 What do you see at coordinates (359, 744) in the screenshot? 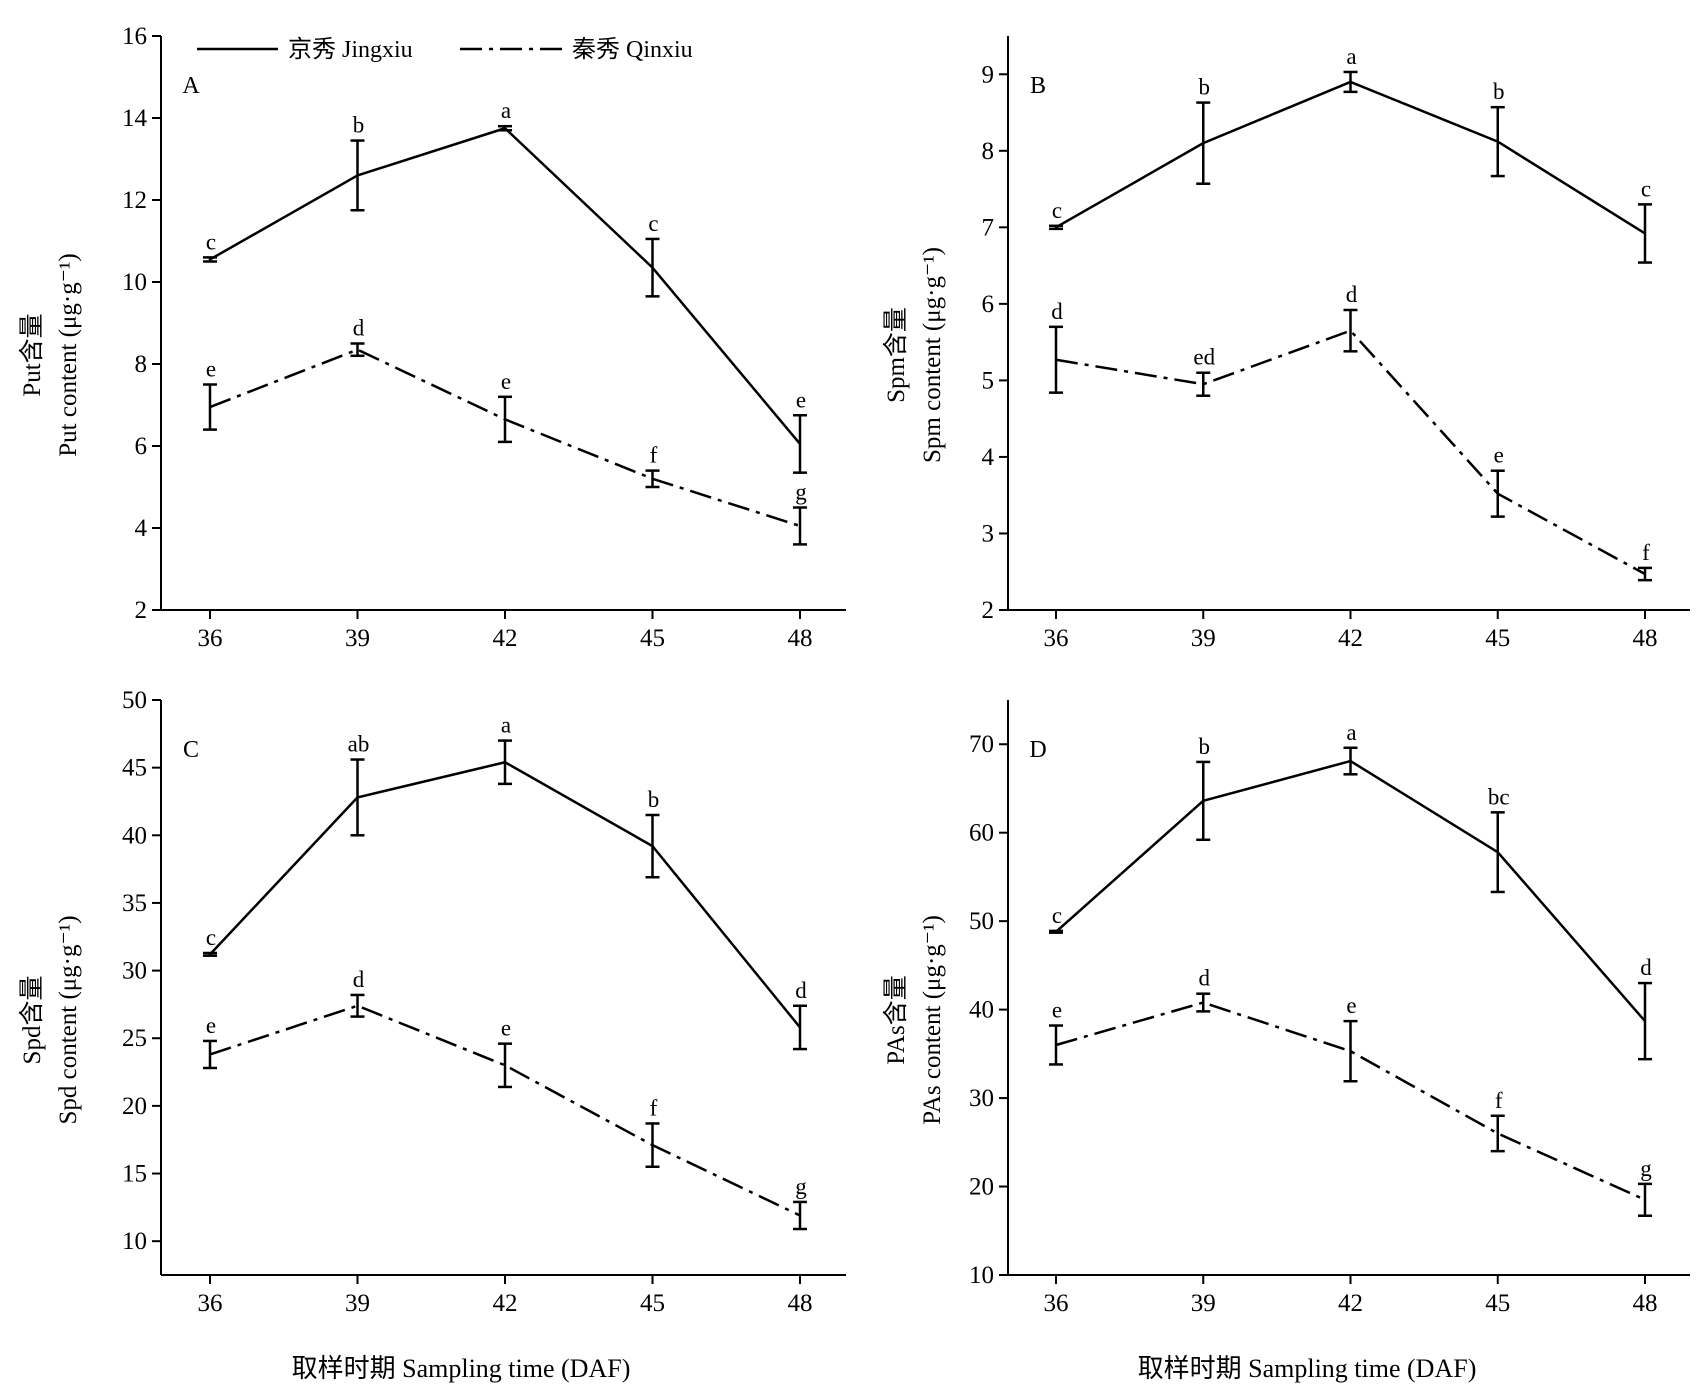
I see `significance-label: ab` at bounding box center [359, 744].